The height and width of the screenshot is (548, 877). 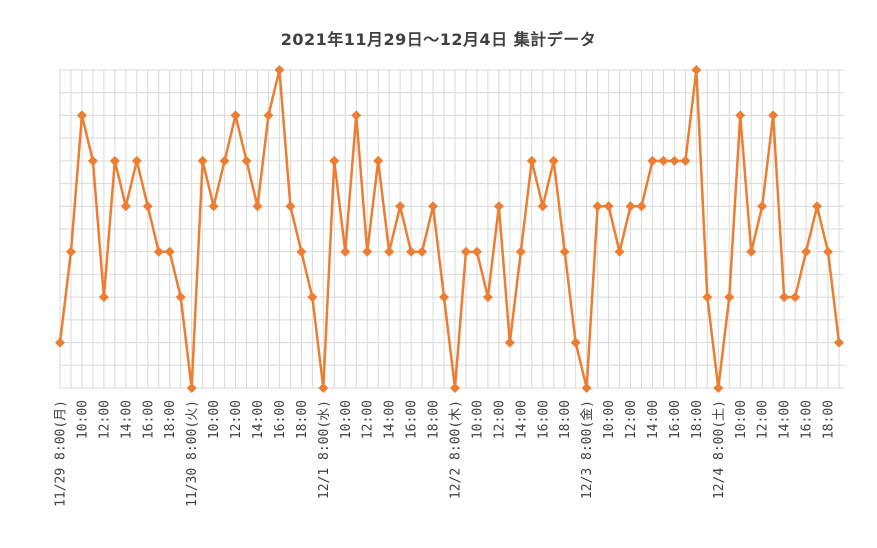 What do you see at coordinates (61, 453) in the screenshot?
I see `x-tick-label: 11/29 8:00(月)` at bounding box center [61, 453].